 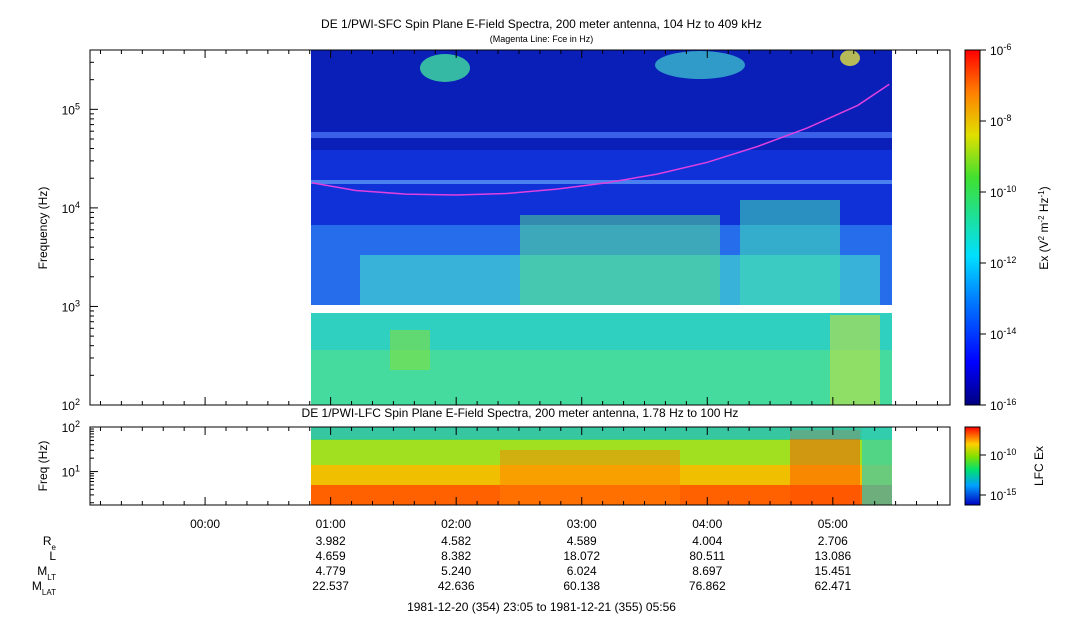 What do you see at coordinates (71, 306) in the screenshot?
I see `sfc-y-tick-label: 10³` at bounding box center [71, 306].